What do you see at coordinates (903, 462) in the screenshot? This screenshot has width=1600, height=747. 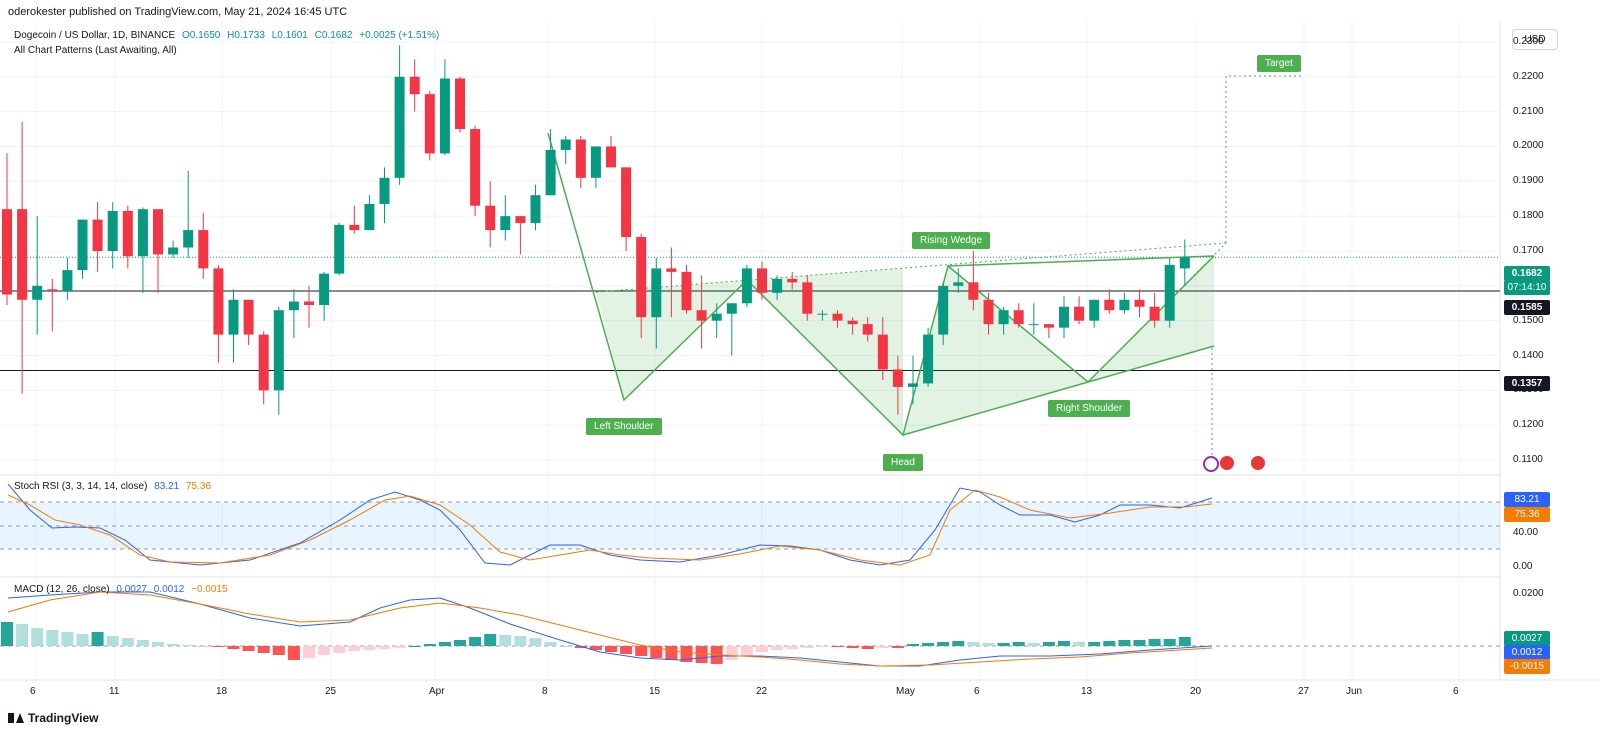 I see `head-label: Head` at bounding box center [903, 462].